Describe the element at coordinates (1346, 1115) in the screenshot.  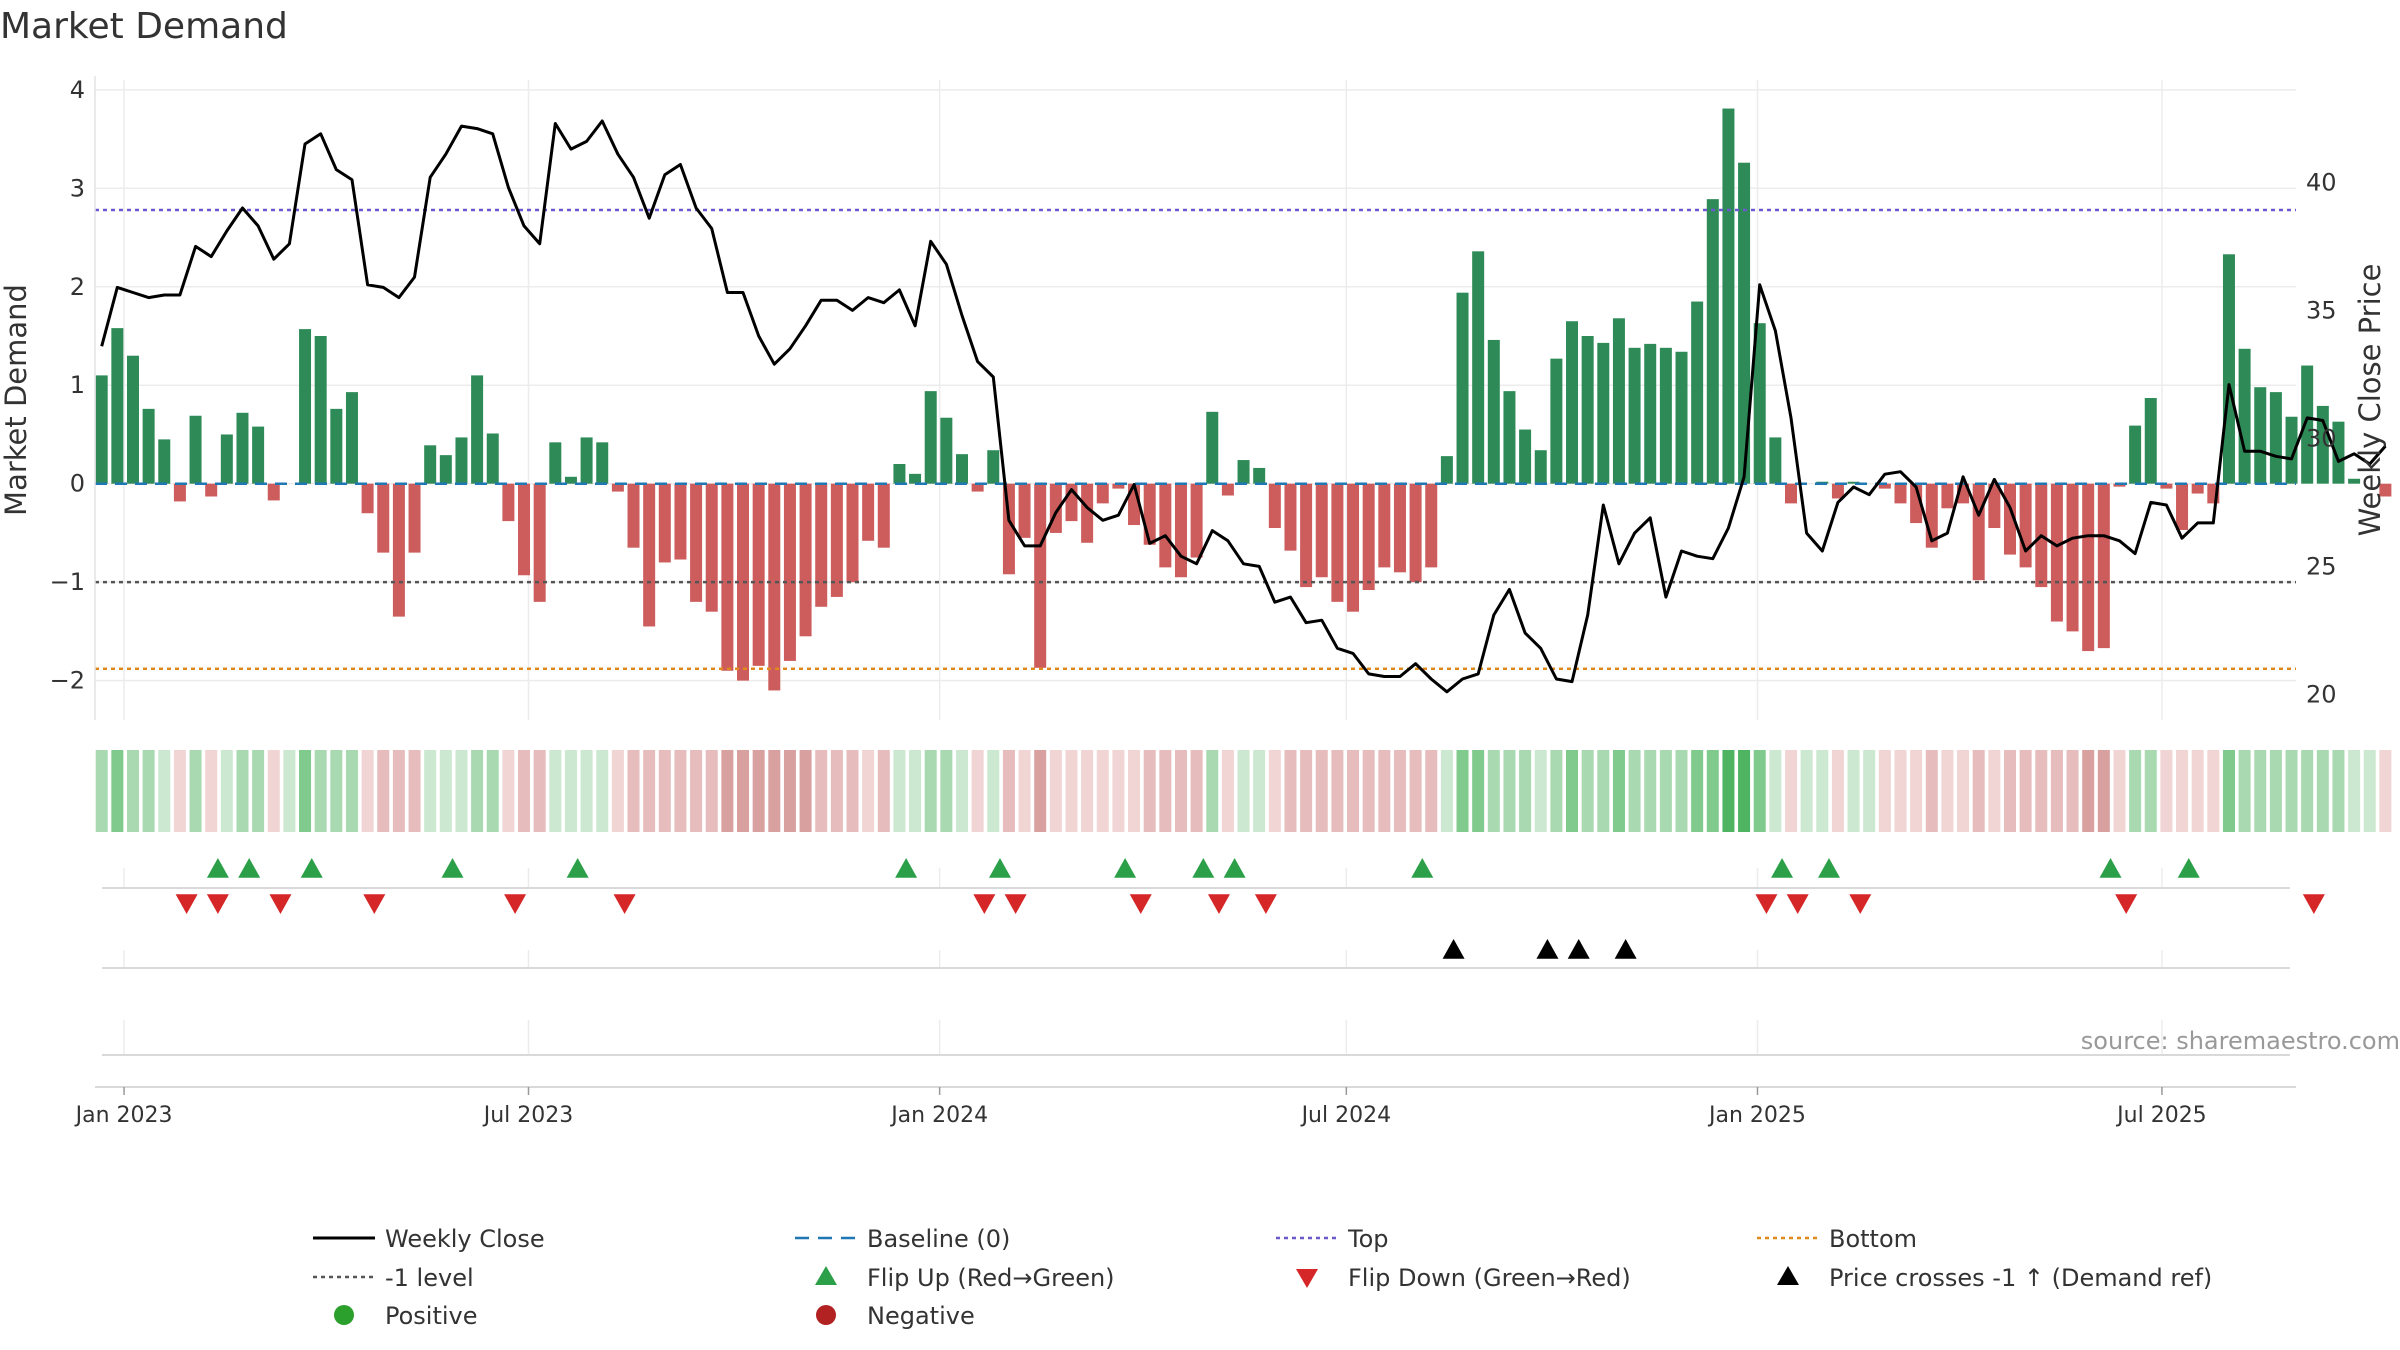
I see `x-tick-label: Jul 2024` at that location.